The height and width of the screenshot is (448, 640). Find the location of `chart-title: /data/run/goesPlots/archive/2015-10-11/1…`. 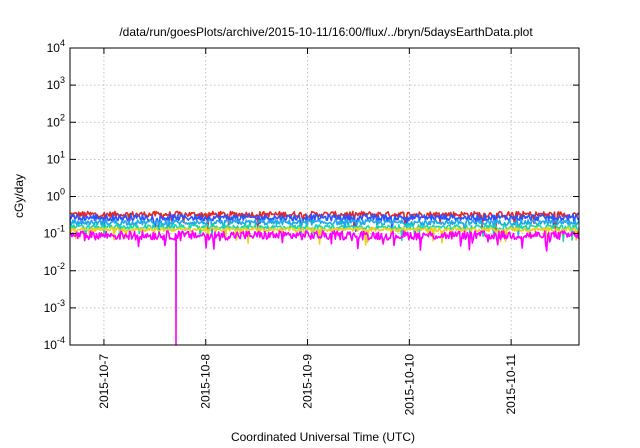

chart-title: /data/run/goesPlots/archive/2015-10-11/1… is located at coordinates (326, 32).